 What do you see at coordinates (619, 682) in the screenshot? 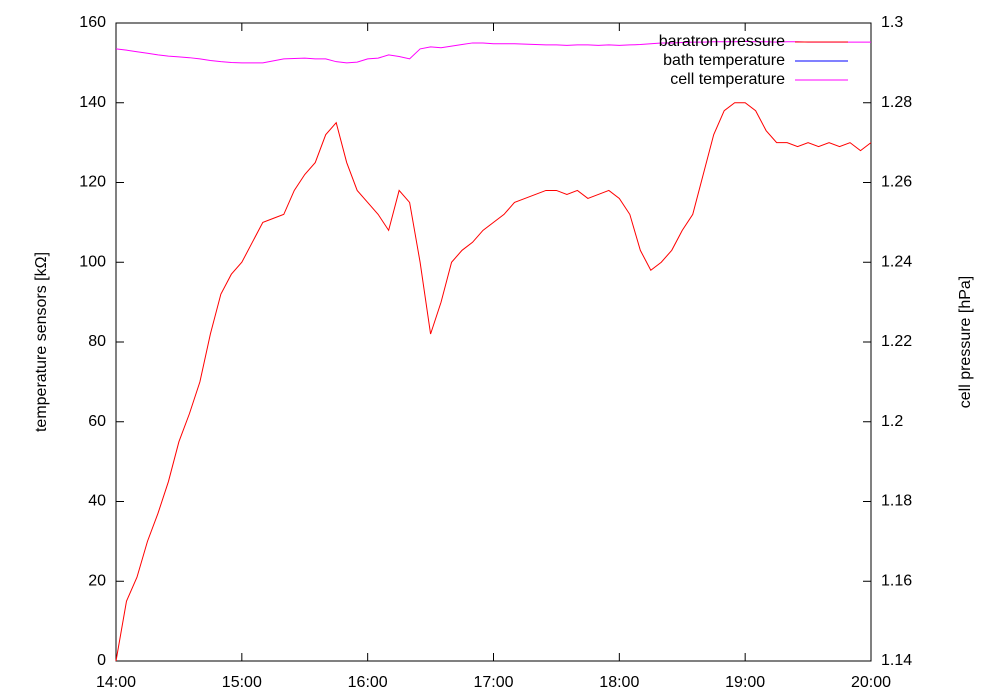
I see `x-tick-label: 18:00` at bounding box center [619, 682].